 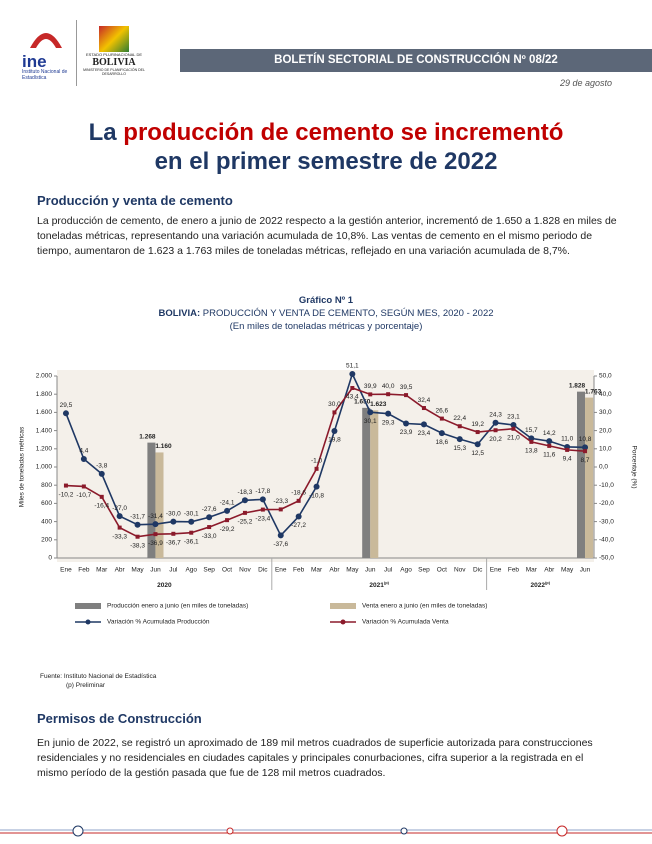 What do you see at coordinates (326, 831) in the screenshot?
I see `footer-decoration` at bounding box center [326, 831].